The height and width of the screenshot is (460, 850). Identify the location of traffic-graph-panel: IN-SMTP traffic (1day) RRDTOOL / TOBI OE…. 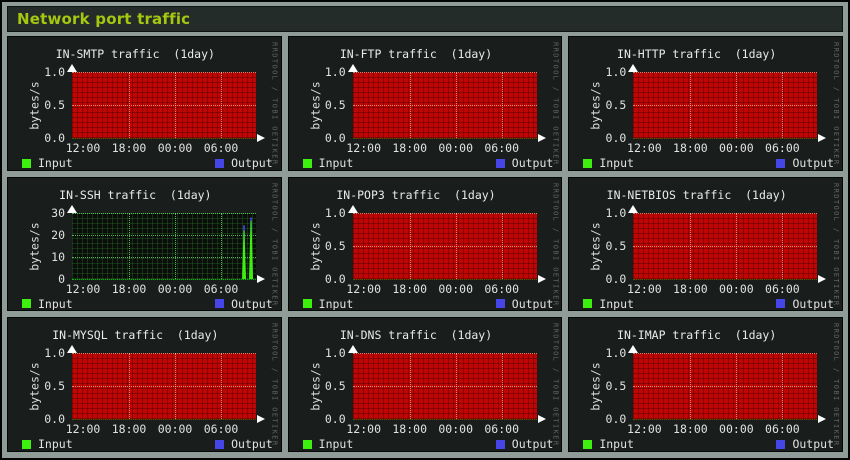
(144, 103).